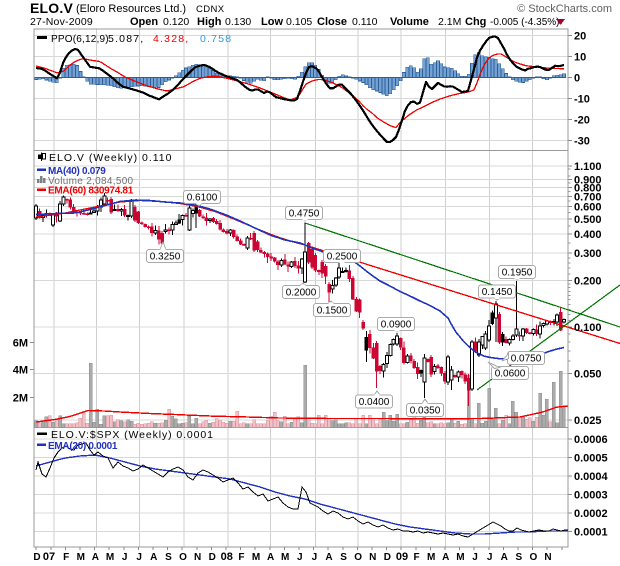  What do you see at coordinates (61, 22) in the screenshot?
I see `svg-text: 27-Nov-2009` at bounding box center [61, 22].